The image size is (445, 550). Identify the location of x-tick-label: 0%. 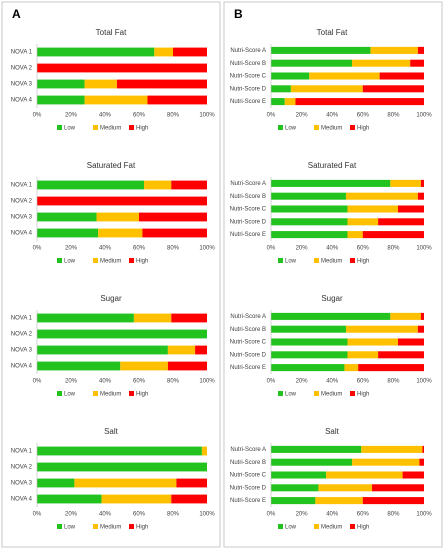
(271, 249).